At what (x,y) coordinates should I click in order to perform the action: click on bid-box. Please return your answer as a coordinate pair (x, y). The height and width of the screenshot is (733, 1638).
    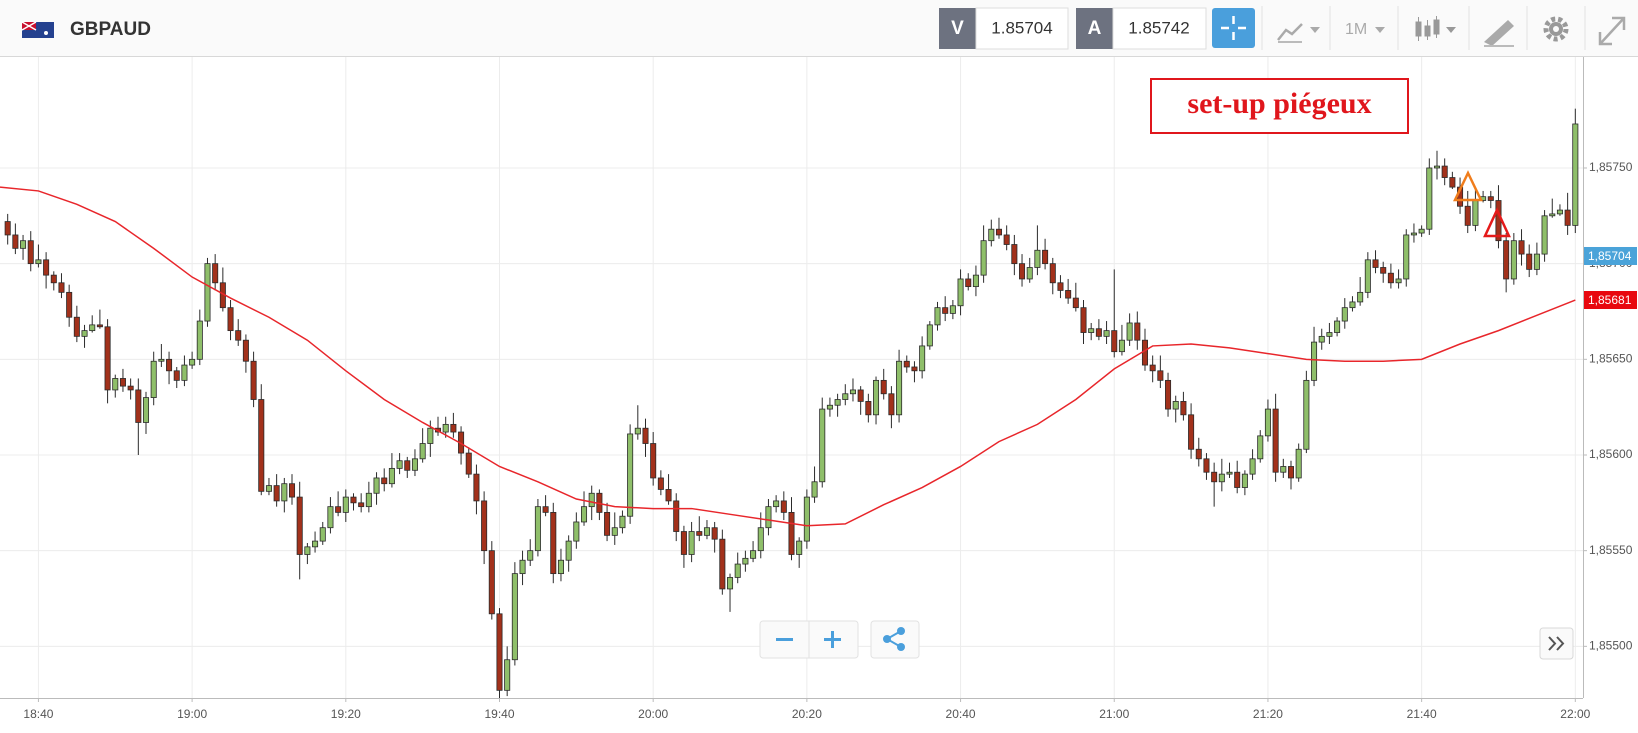
    Looking at the image, I should click on (1022, 28).